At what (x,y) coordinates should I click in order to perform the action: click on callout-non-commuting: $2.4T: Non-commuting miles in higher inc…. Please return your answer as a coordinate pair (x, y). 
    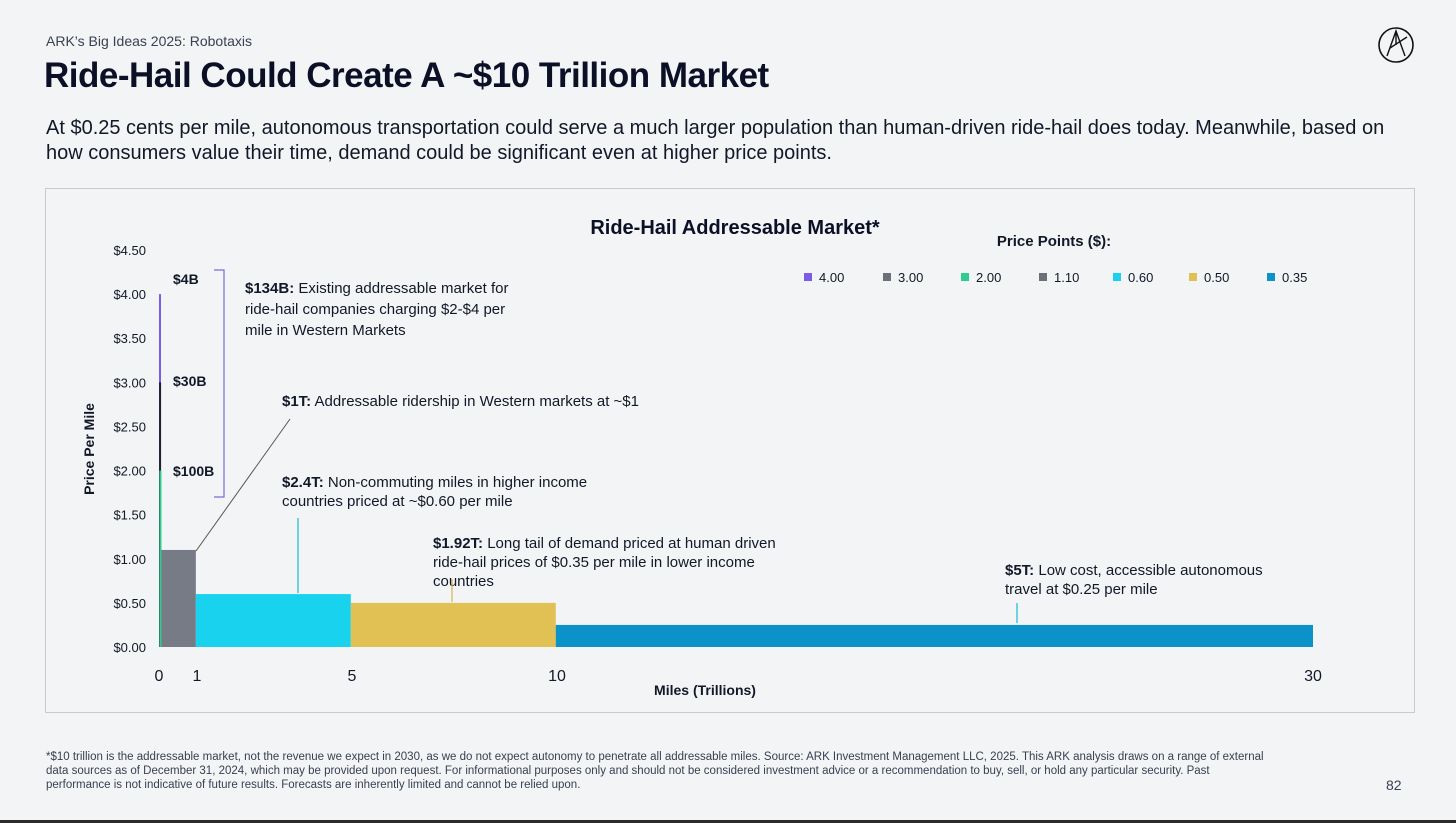
    Looking at the image, I should click on (436, 492).